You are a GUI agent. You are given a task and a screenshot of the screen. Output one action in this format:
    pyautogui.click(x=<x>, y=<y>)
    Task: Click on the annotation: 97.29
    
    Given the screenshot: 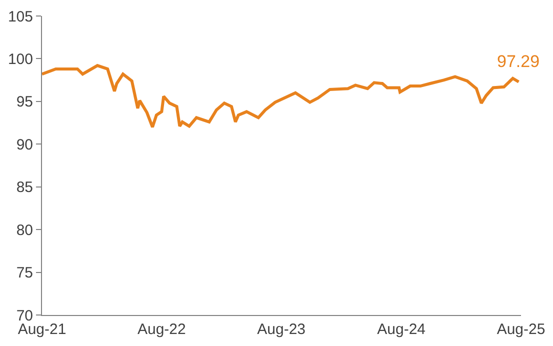 What is the action you would take?
    pyautogui.click(x=518, y=61)
    